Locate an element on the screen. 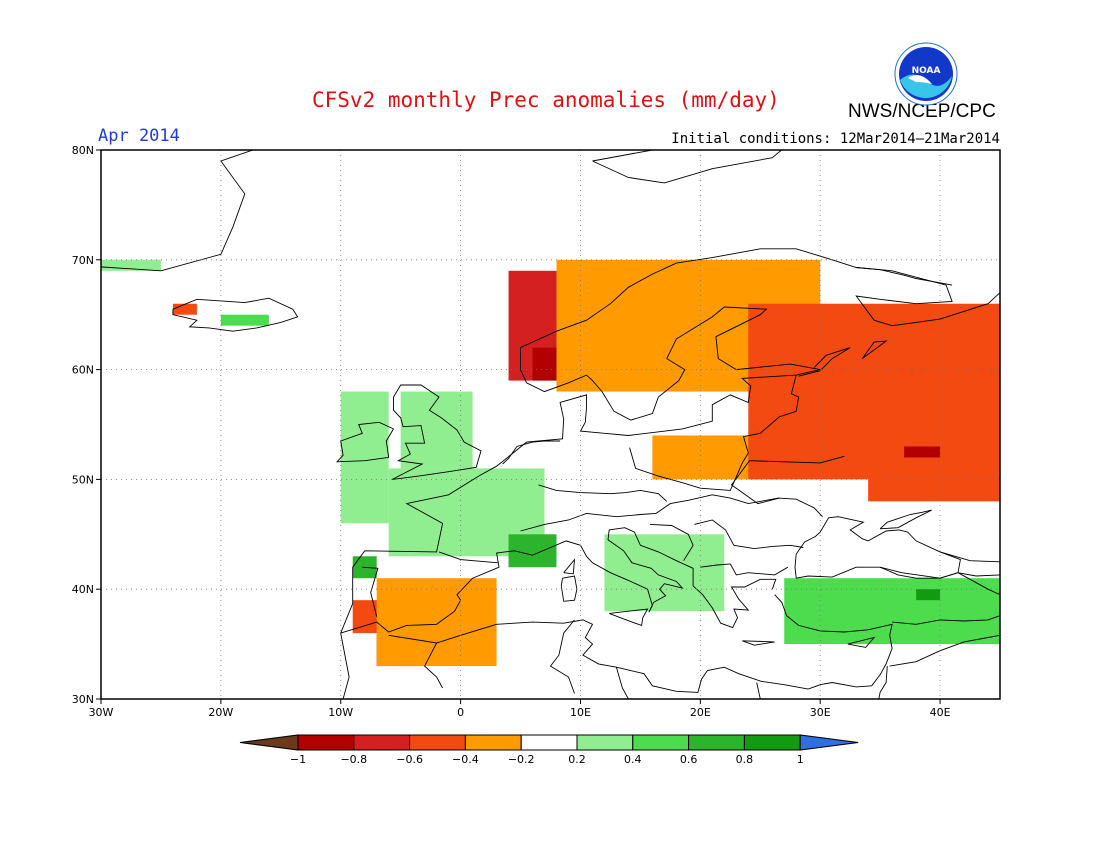 Image resolution: width=1100 pixels, height=850 pixels. colorbar-low-arrow is located at coordinates (269, 742).